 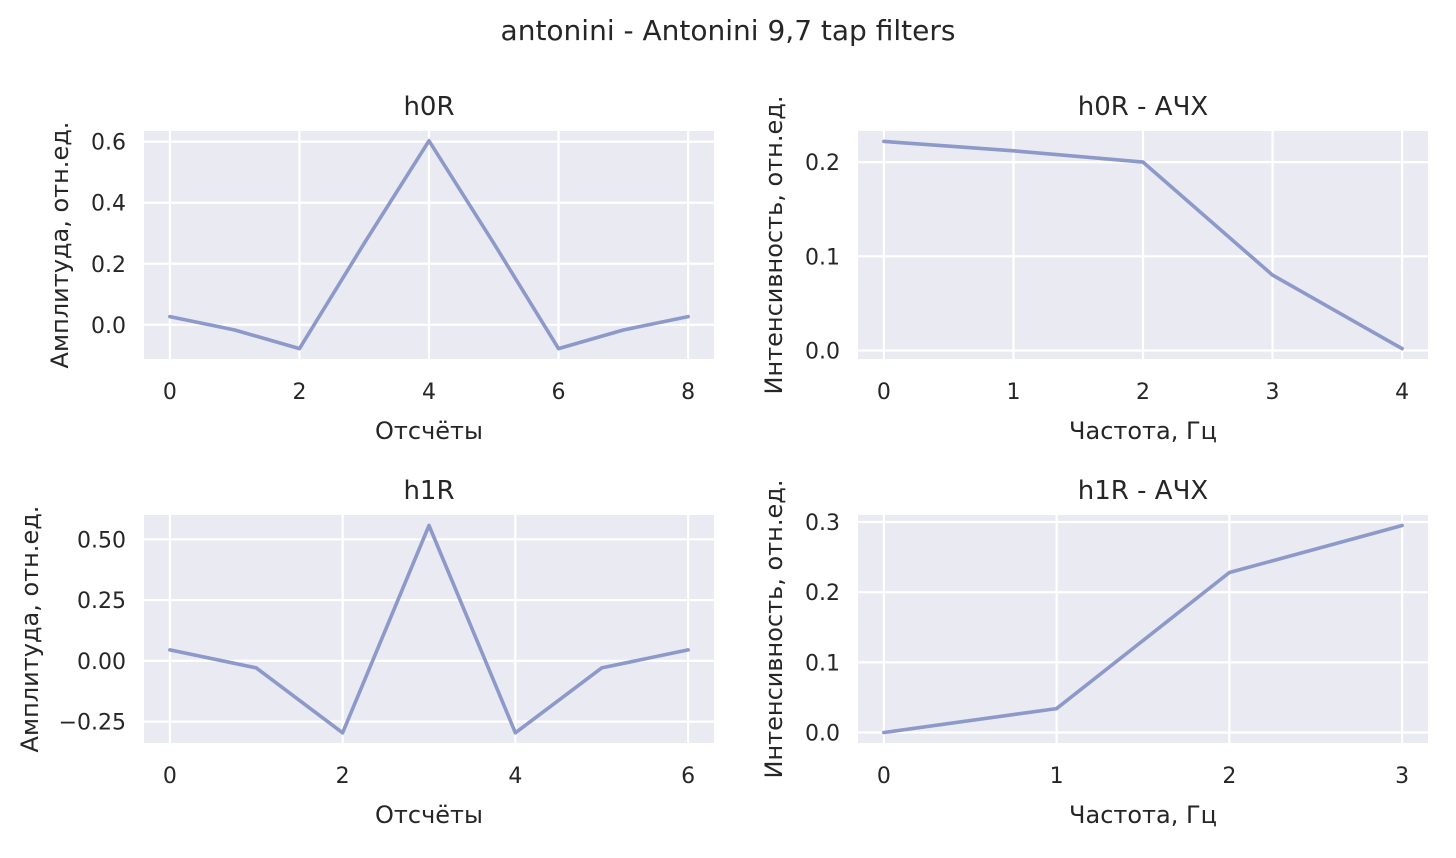 What do you see at coordinates (688, 392) in the screenshot?
I see `x-tick-label: 8` at bounding box center [688, 392].